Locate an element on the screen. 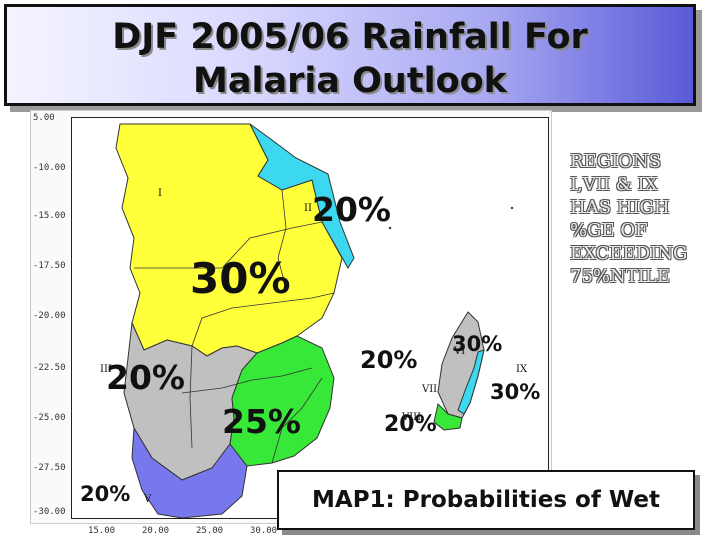 The image size is (720, 540). region-label-i: I is located at coordinates (160, 193).